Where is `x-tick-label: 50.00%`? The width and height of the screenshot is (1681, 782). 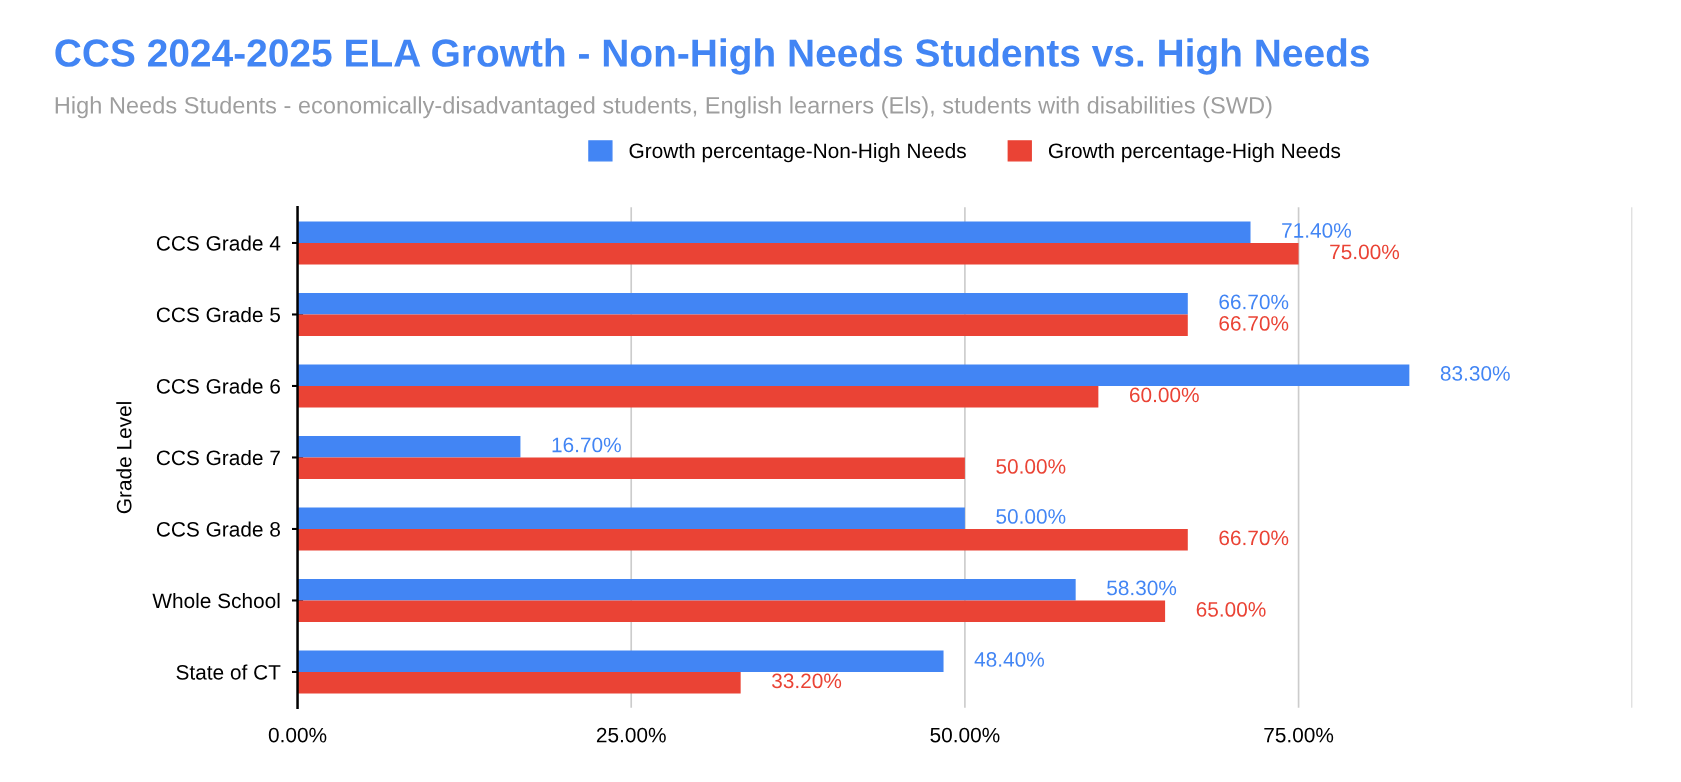
x-tick-label: 50.00% is located at coordinates (965, 735).